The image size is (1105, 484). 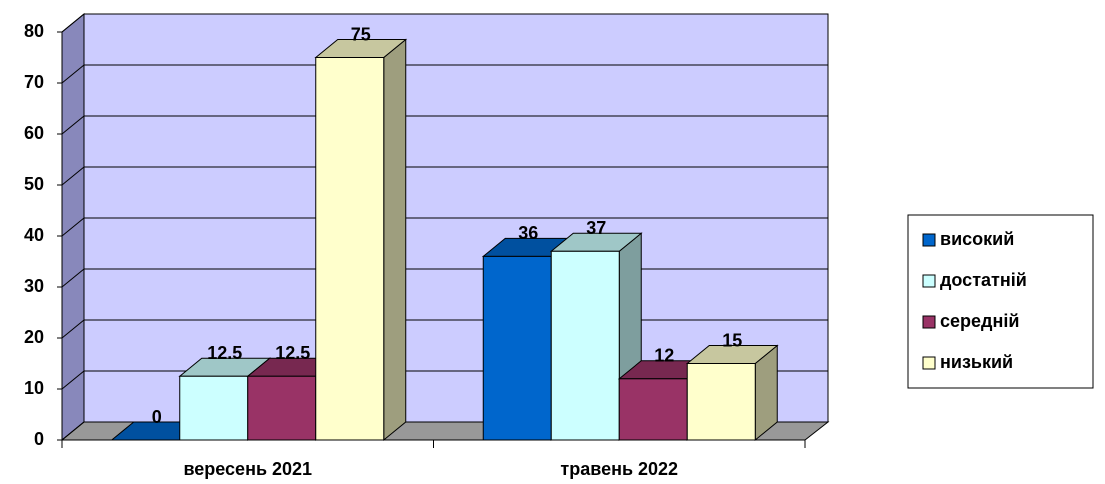 What do you see at coordinates (619, 469) in the screenshot?
I see `x-tick-label: травень 2022` at bounding box center [619, 469].